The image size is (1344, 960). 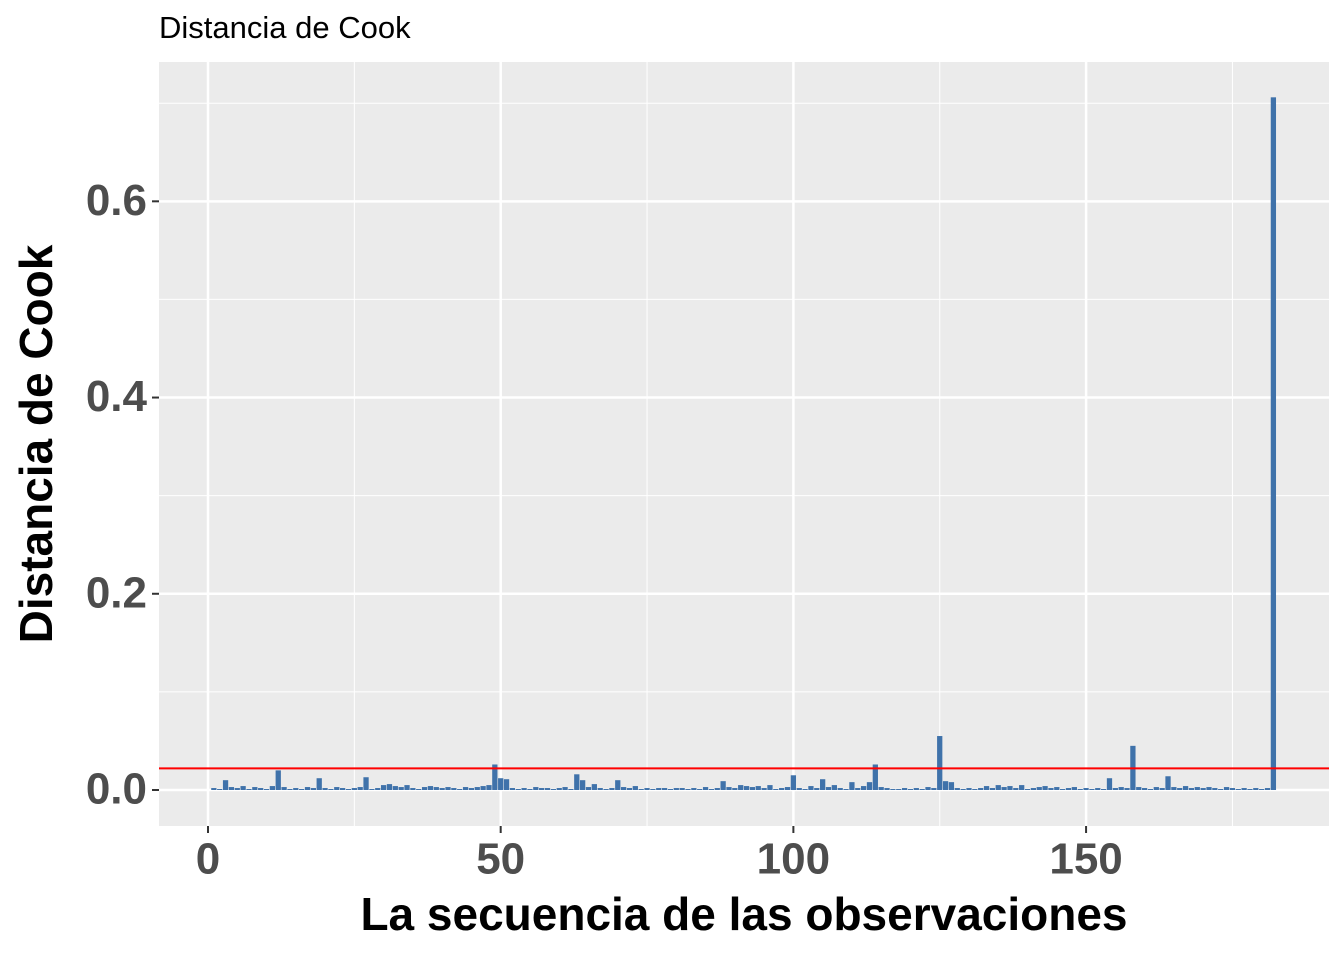 What do you see at coordinates (743, 914) in the screenshot?
I see `x-axis-title: La secuencia de las observaciones` at bounding box center [743, 914].